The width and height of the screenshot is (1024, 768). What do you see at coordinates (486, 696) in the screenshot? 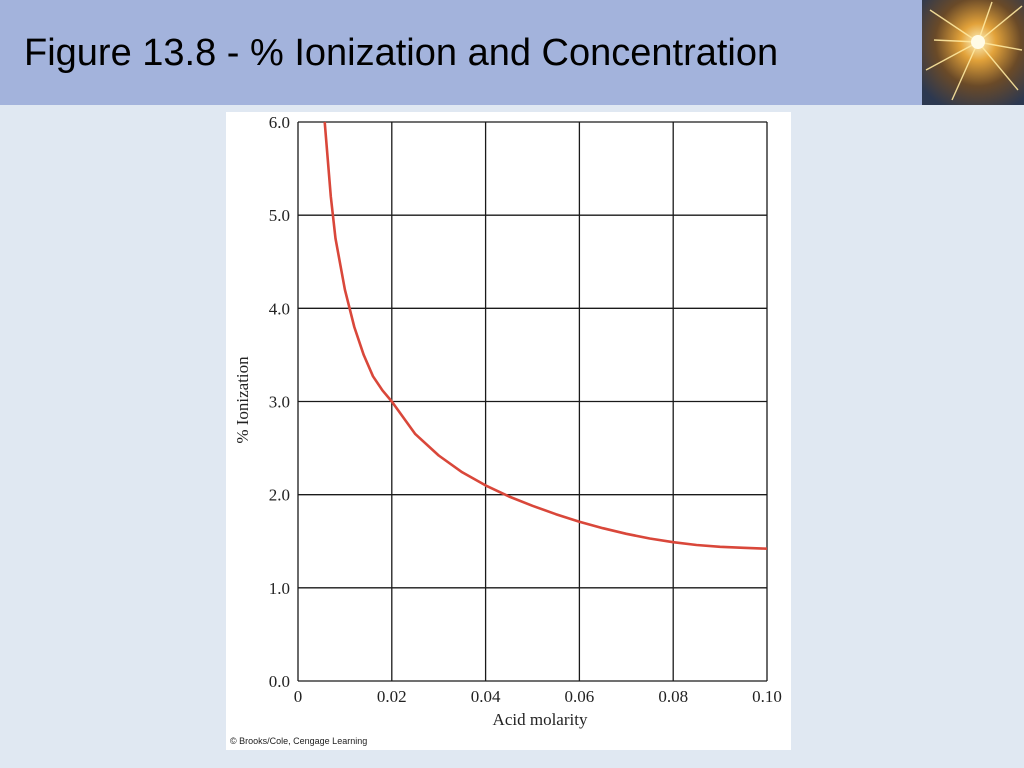
I see `x-tick-label: 0.04` at bounding box center [486, 696].